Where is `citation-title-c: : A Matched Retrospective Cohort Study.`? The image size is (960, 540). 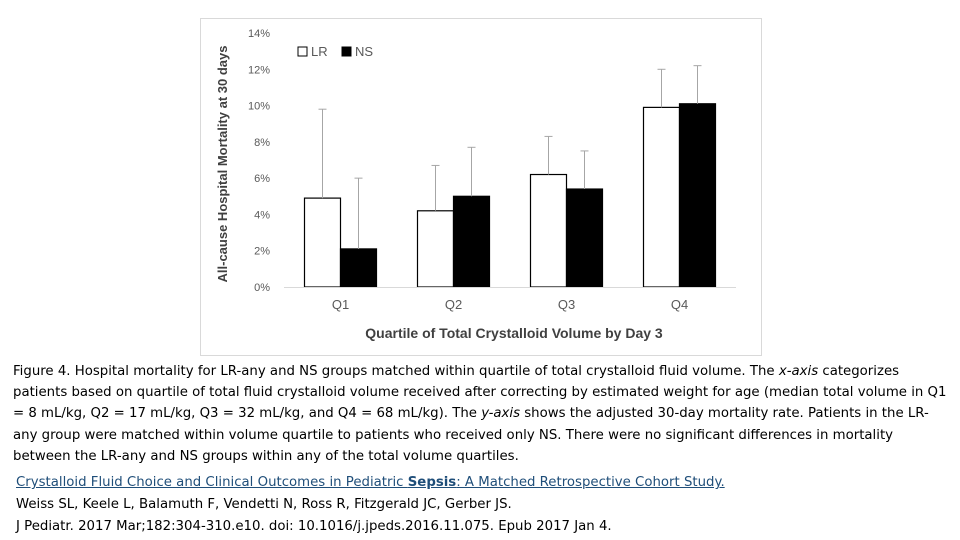 citation-title-c: : A Matched Retrospective Cohort Study. is located at coordinates (590, 482).